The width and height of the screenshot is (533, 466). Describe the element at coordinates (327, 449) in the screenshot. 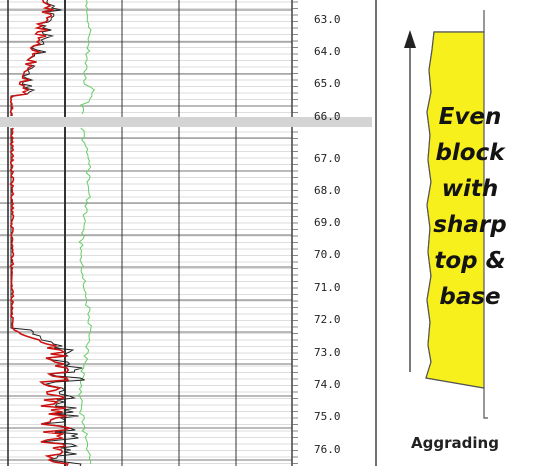

I see `depth-label: 76.0` at that location.